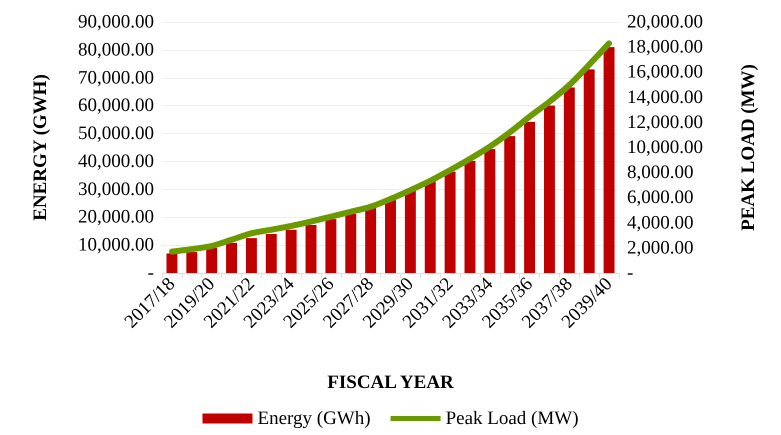 This screenshot has height=435, width=781. I want to click on y2-tick-label: 20,000.00, so click(665, 22).